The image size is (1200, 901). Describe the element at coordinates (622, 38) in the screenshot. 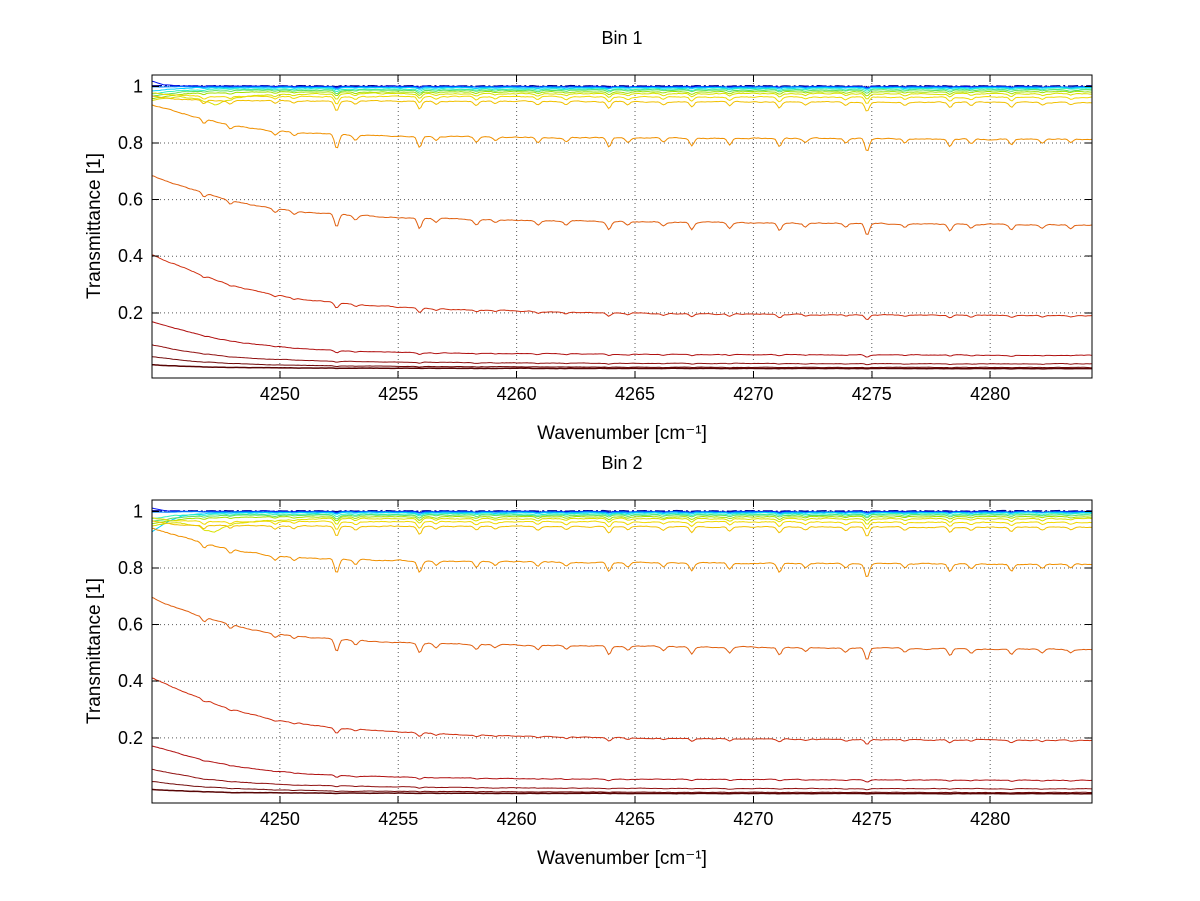

I see `chart-title-bin-1: Bin 1` at that location.